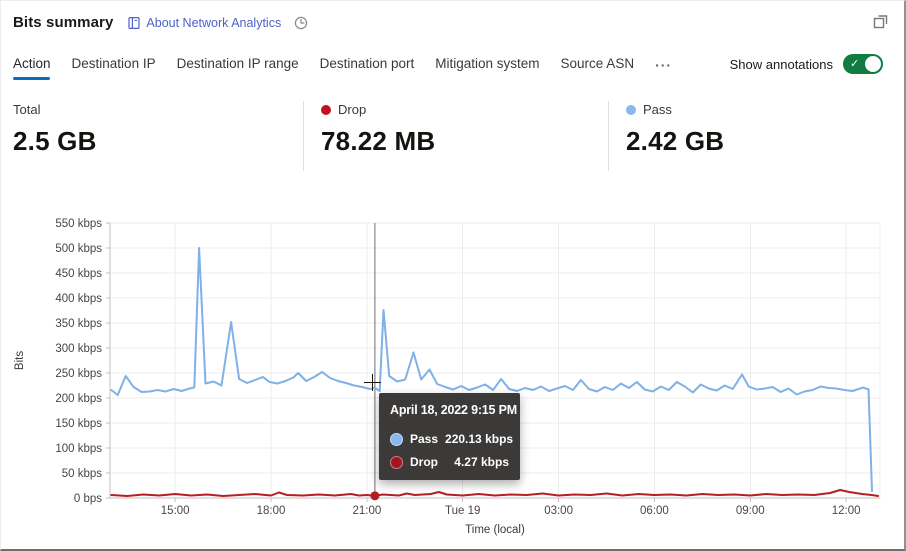 The height and width of the screenshot is (551, 906). Describe the element at coordinates (449, 462) in the screenshot. I see `tooltip-row-drop: Drop 4.27 kbps` at that location.